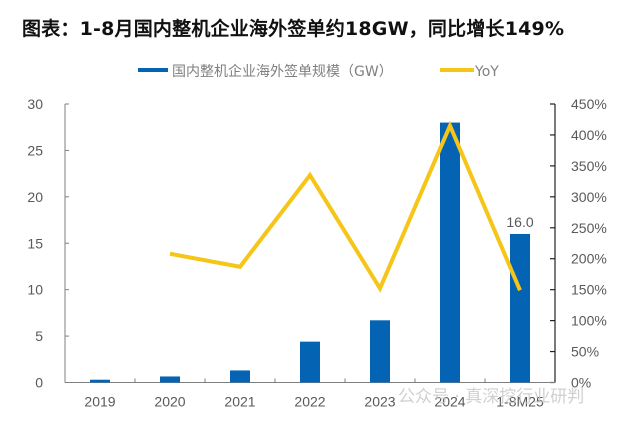 This screenshot has height=422, width=638. What do you see at coordinates (449, 402) in the screenshot?
I see `x-axis-tick-label: 2024` at bounding box center [449, 402].